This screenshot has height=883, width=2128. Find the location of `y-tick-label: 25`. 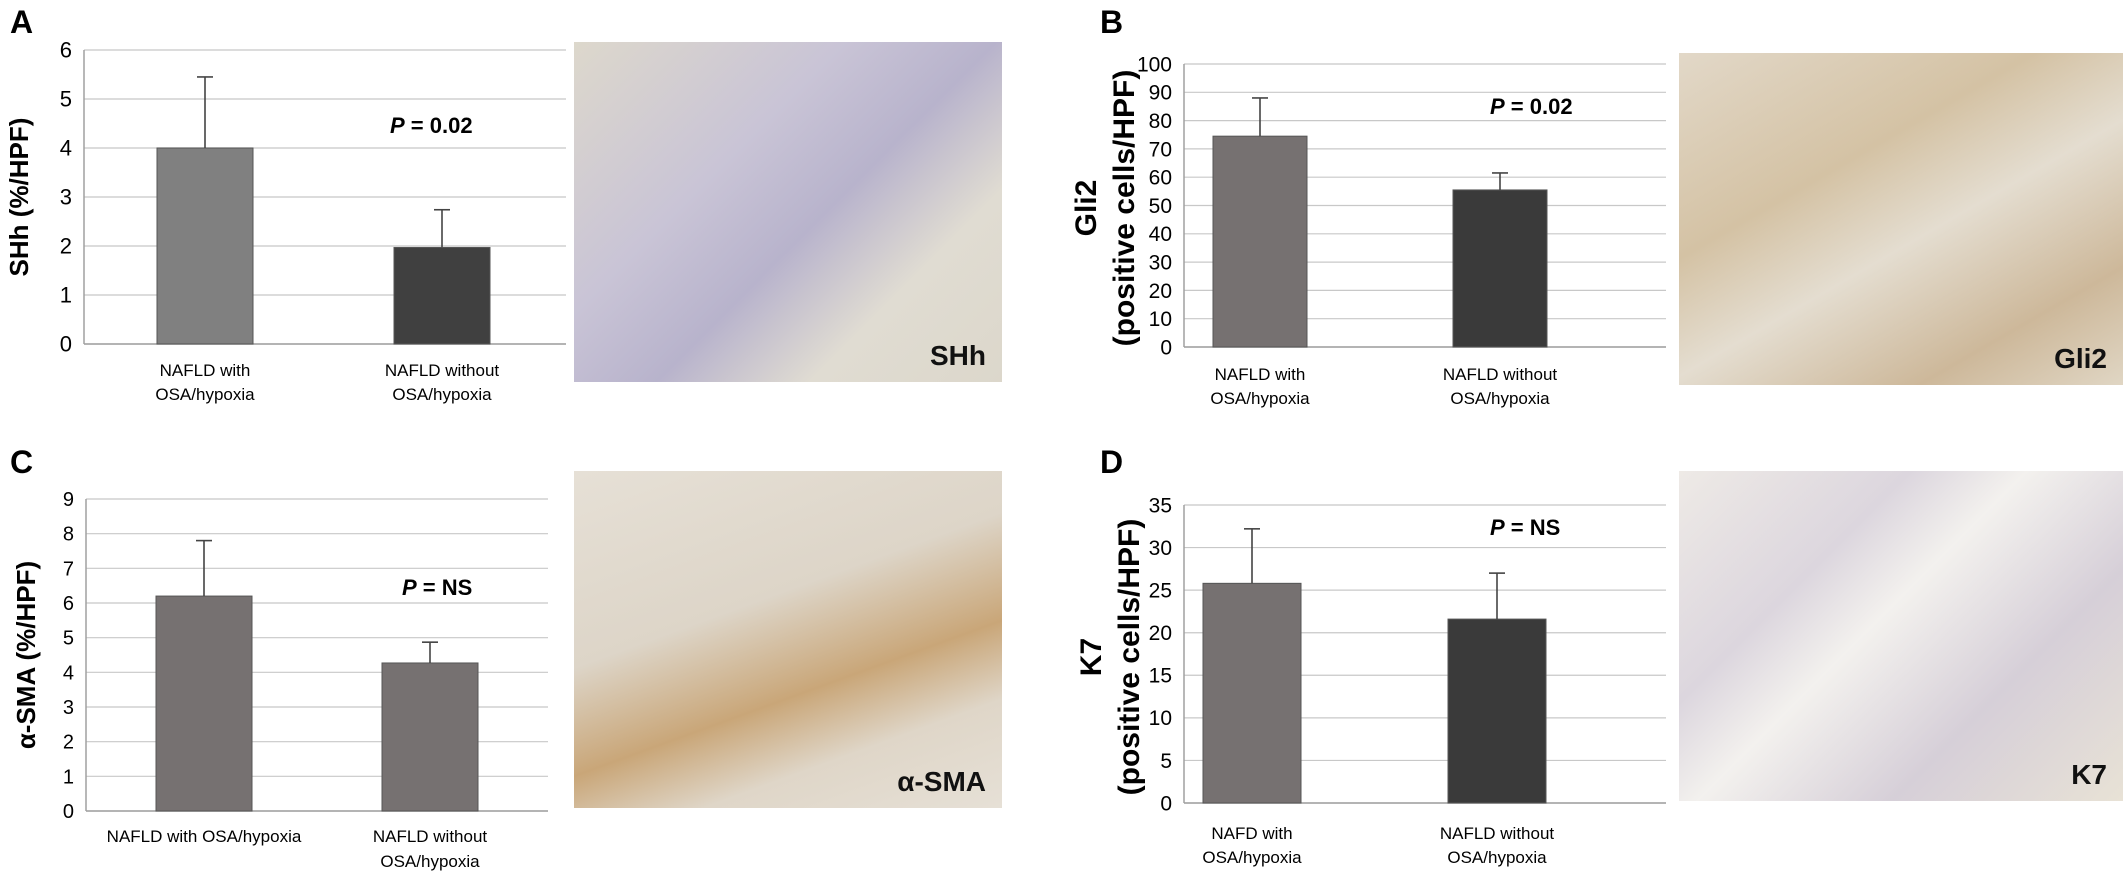

y-tick-label: 25 is located at coordinates (1160, 590).